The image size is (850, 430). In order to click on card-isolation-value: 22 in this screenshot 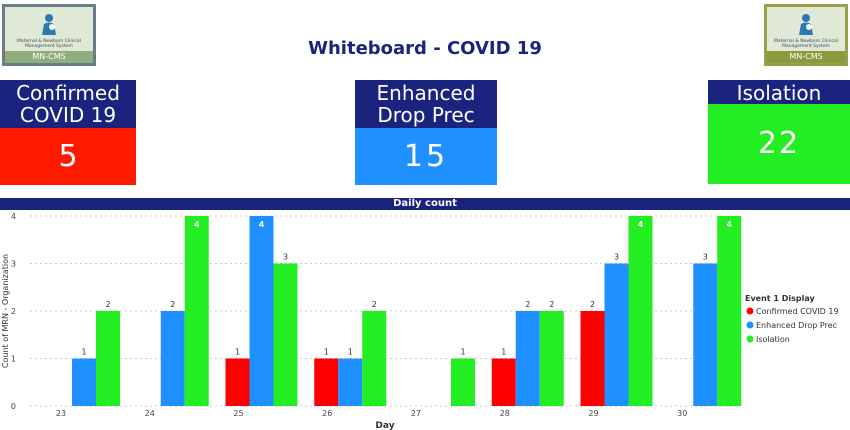, I will do `click(779, 144)`.